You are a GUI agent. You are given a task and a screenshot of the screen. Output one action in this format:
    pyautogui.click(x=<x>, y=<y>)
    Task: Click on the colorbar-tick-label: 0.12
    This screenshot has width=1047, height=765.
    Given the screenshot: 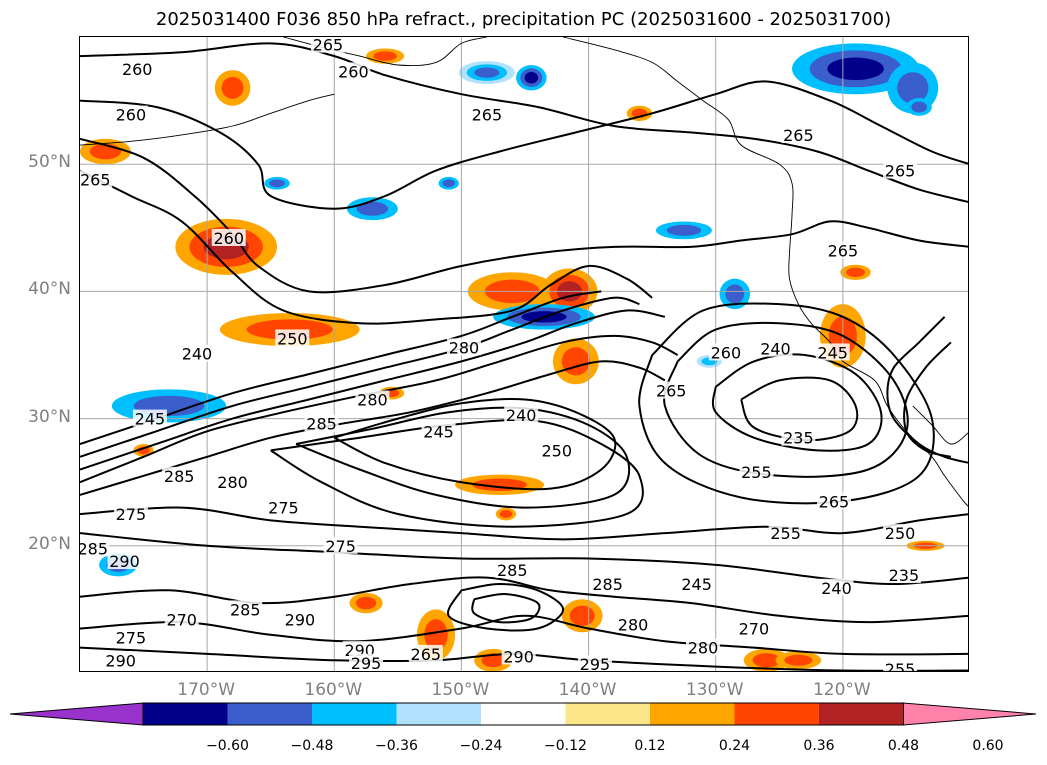 What is the action you would take?
    pyautogui.click(x=650, y=746)
    